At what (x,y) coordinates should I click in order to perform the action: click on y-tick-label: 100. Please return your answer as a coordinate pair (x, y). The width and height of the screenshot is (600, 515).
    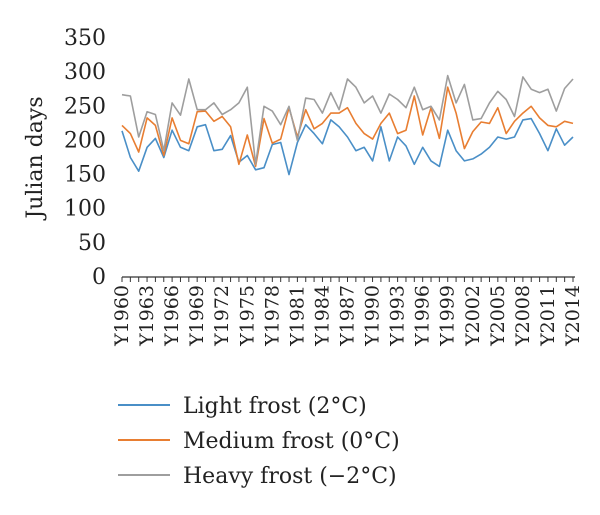
    Looking at the image, I should click on (85, 209).